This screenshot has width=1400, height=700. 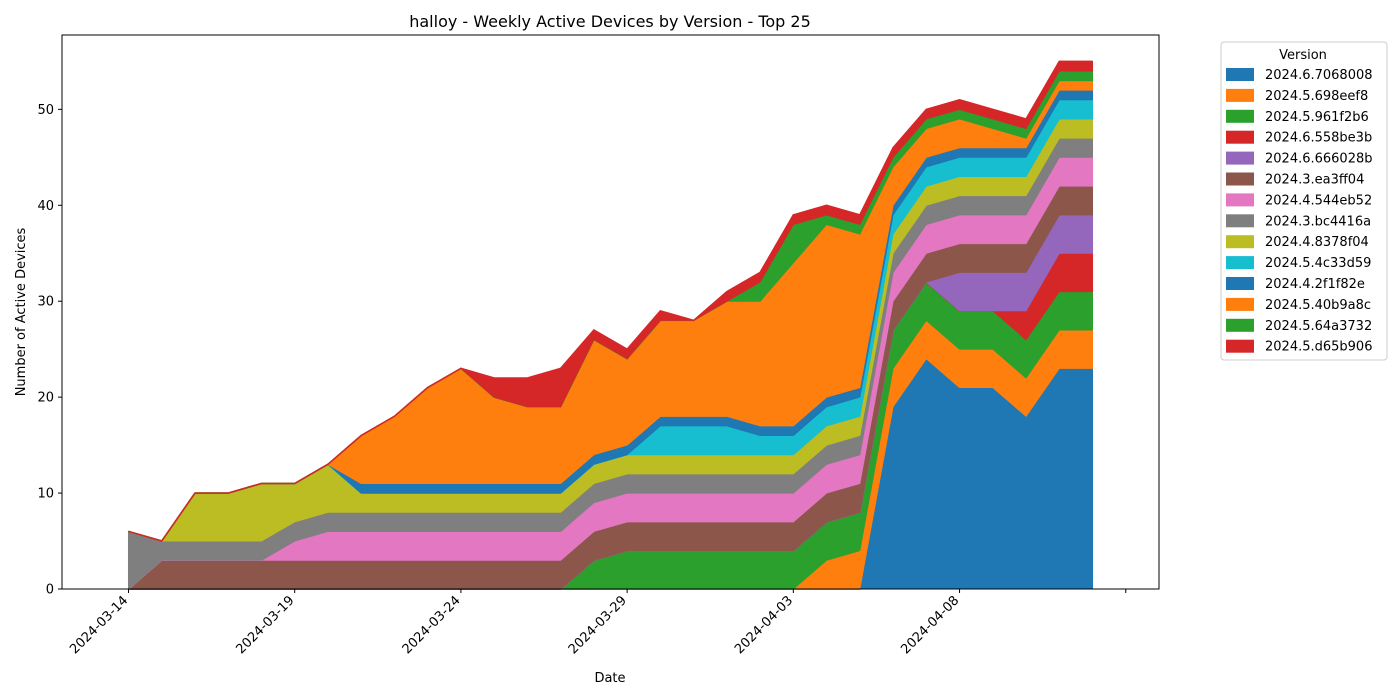 I want to click on x-tick-label-0: 2024-03-14, so click(x=99, y=625).